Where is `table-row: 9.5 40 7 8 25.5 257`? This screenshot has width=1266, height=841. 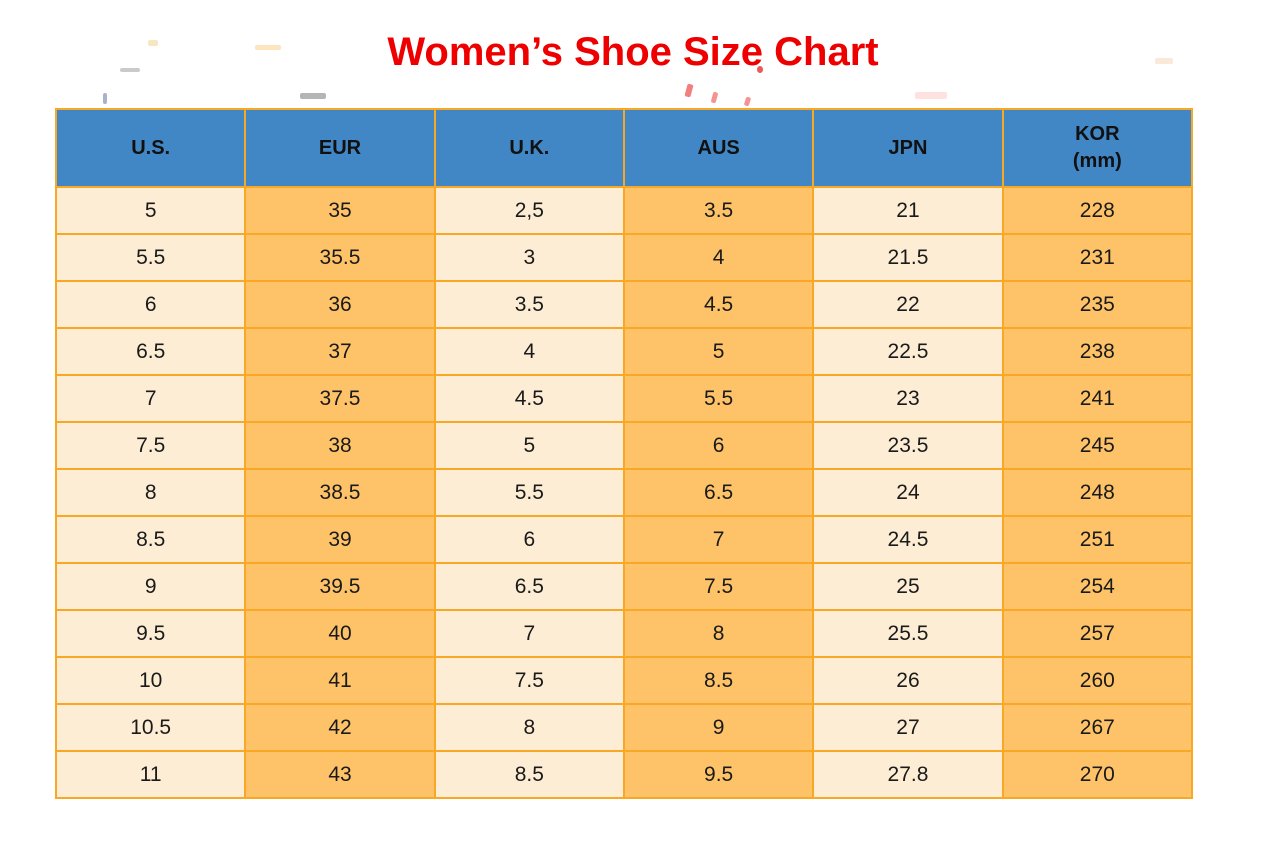
table-row: 9.5 40 7 8 25.5 257 is located at coordinates (624, 633).